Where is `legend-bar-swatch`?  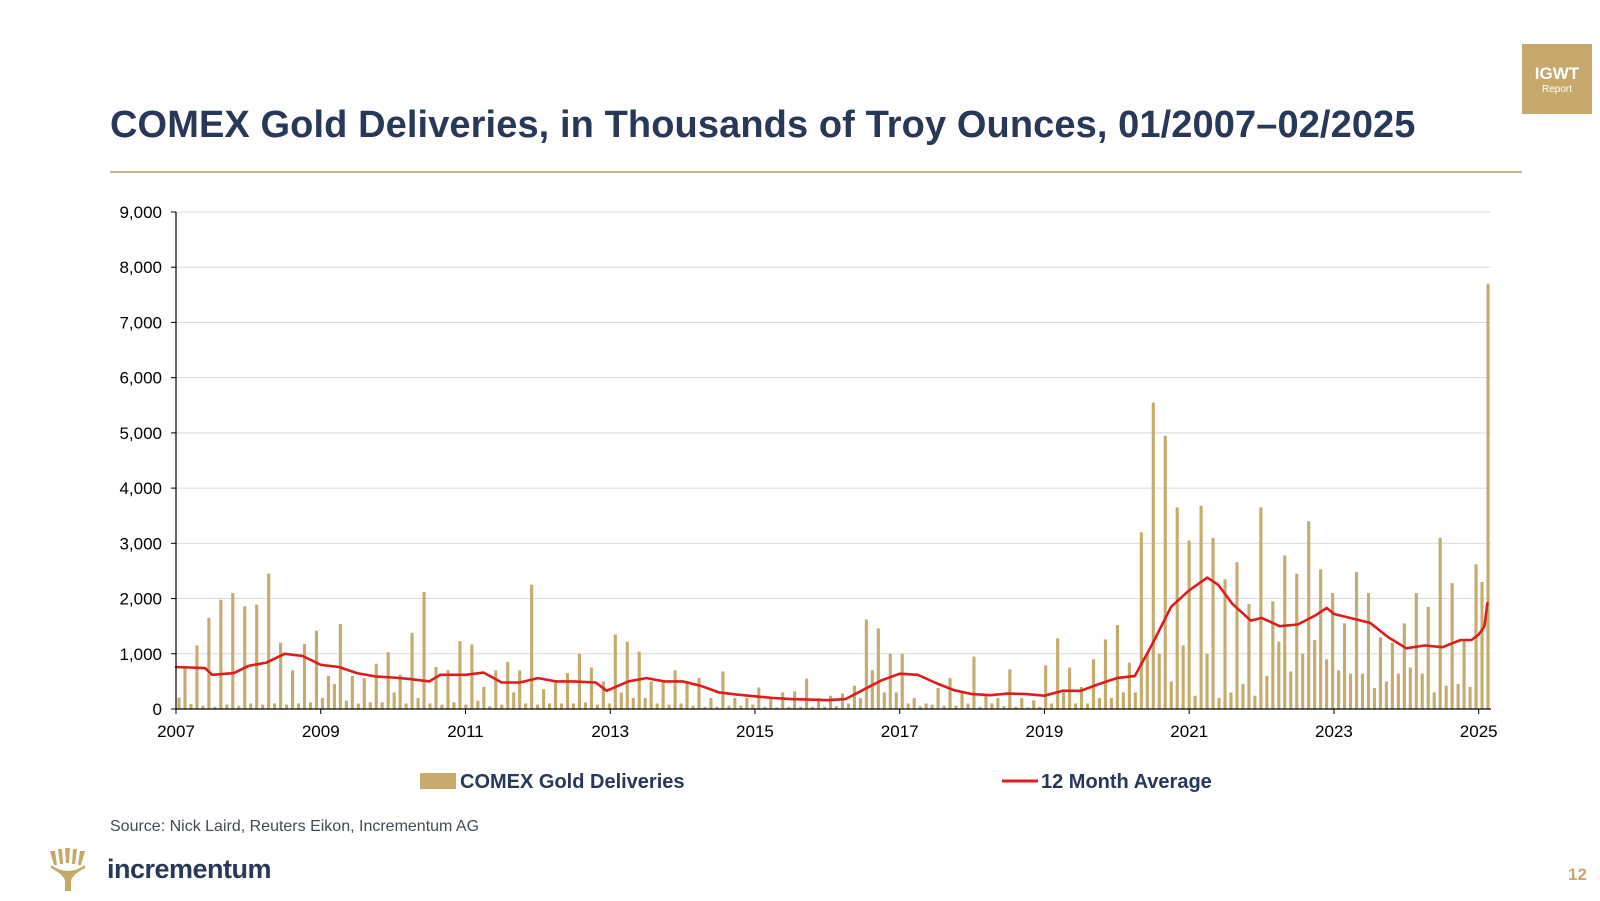
legend-bar-swatch is located at coordinates (438, 781).